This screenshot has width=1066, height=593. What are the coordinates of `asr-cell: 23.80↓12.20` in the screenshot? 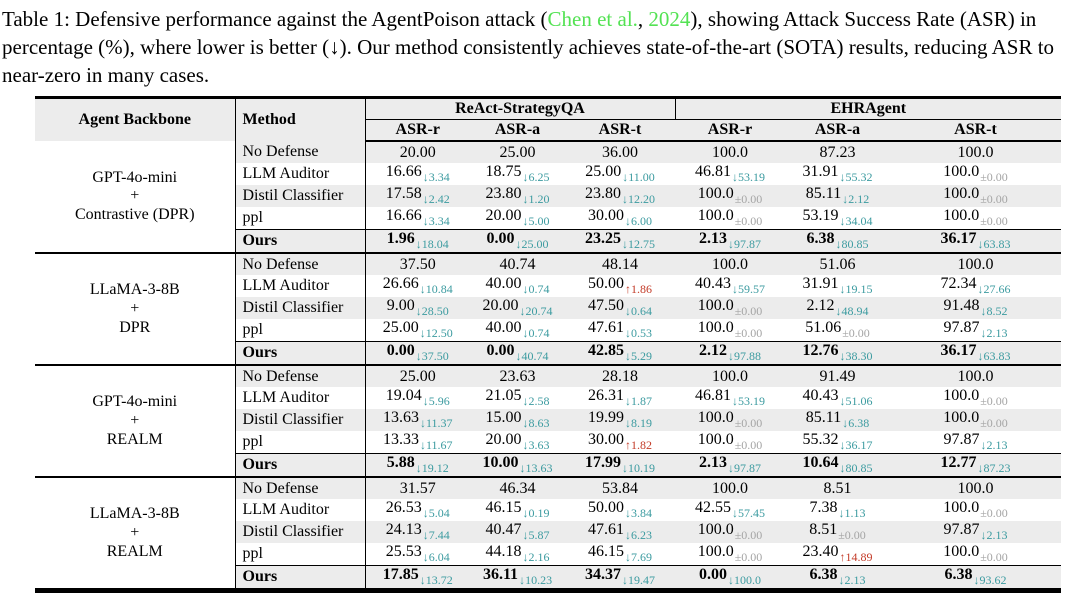 It's located at (620, 196).